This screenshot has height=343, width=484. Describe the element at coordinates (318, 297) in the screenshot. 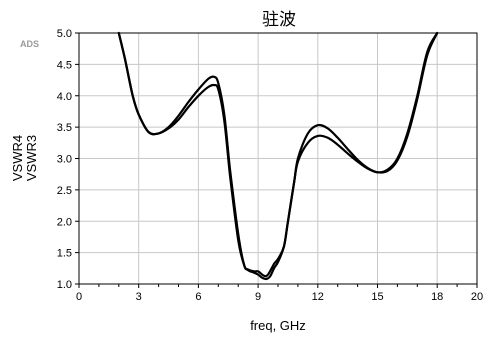

I see `x-tick-label: 12` at that location.